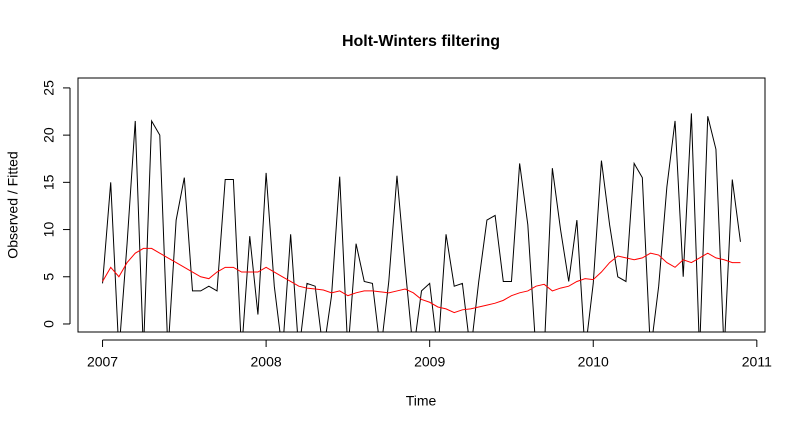 This screenshot has height=436, width=804. What do you see at coordinates (266, 362) in the screenshot?
I see `x-tick-label: 2008` at bounding box center [266, 362].